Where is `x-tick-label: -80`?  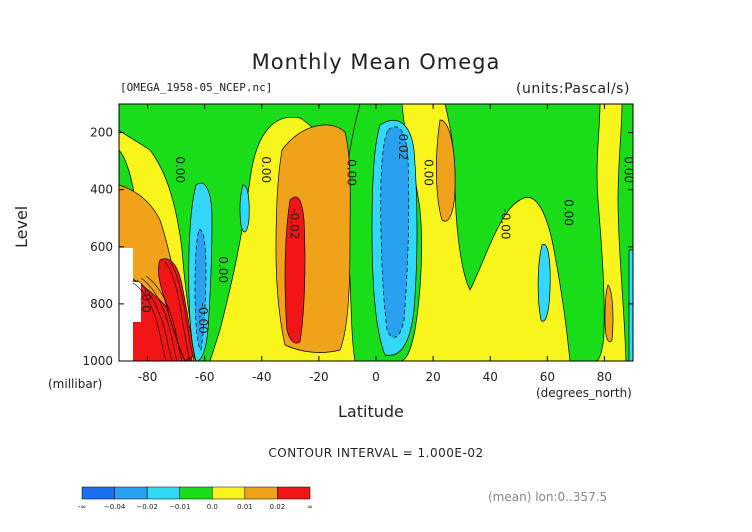 x-tick-label: -80 is located at coordinates (148, 377).